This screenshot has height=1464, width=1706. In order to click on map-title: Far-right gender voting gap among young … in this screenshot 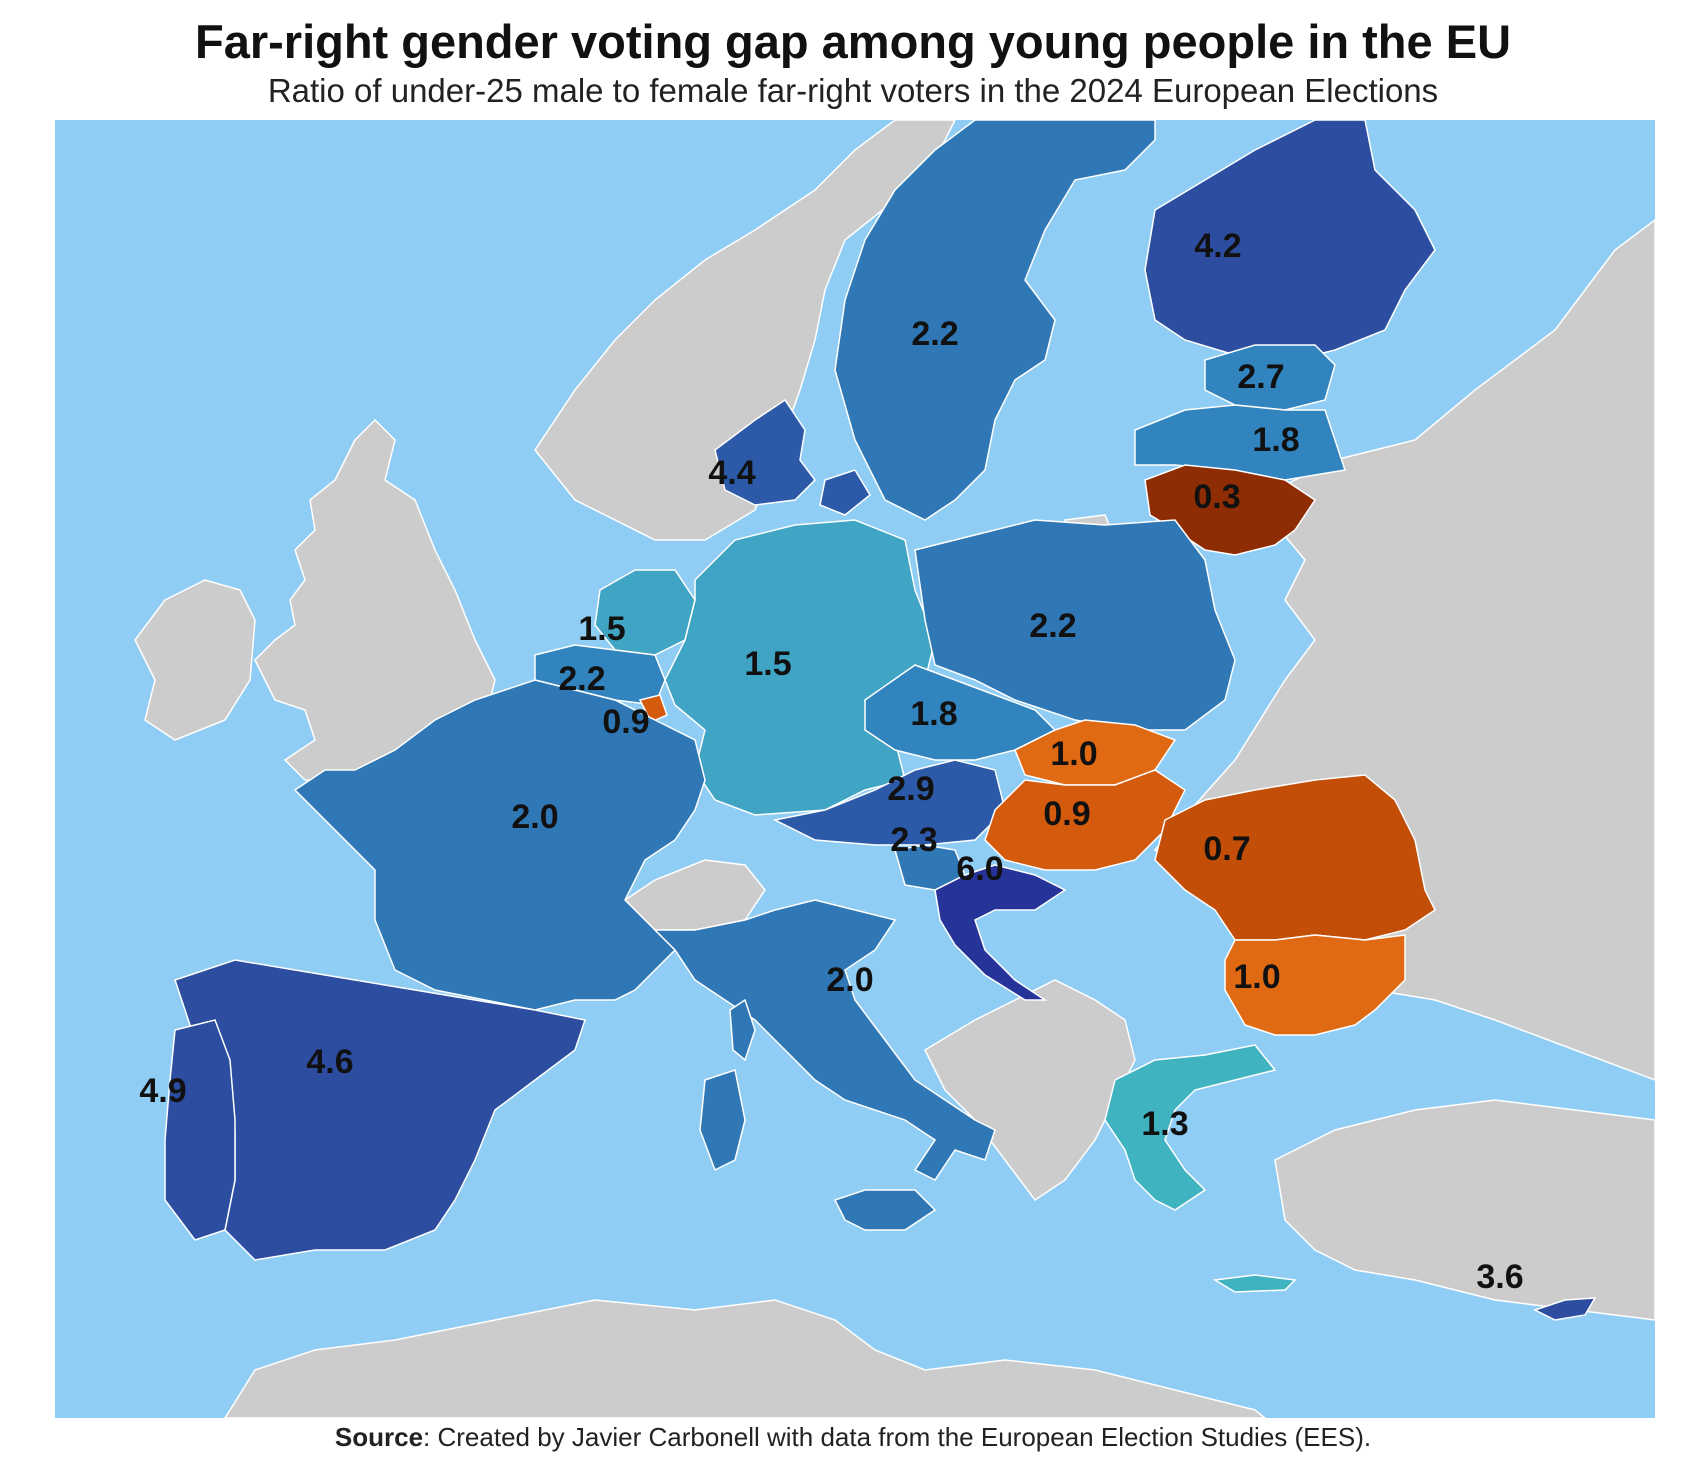, I will do `click(853, 41)`.